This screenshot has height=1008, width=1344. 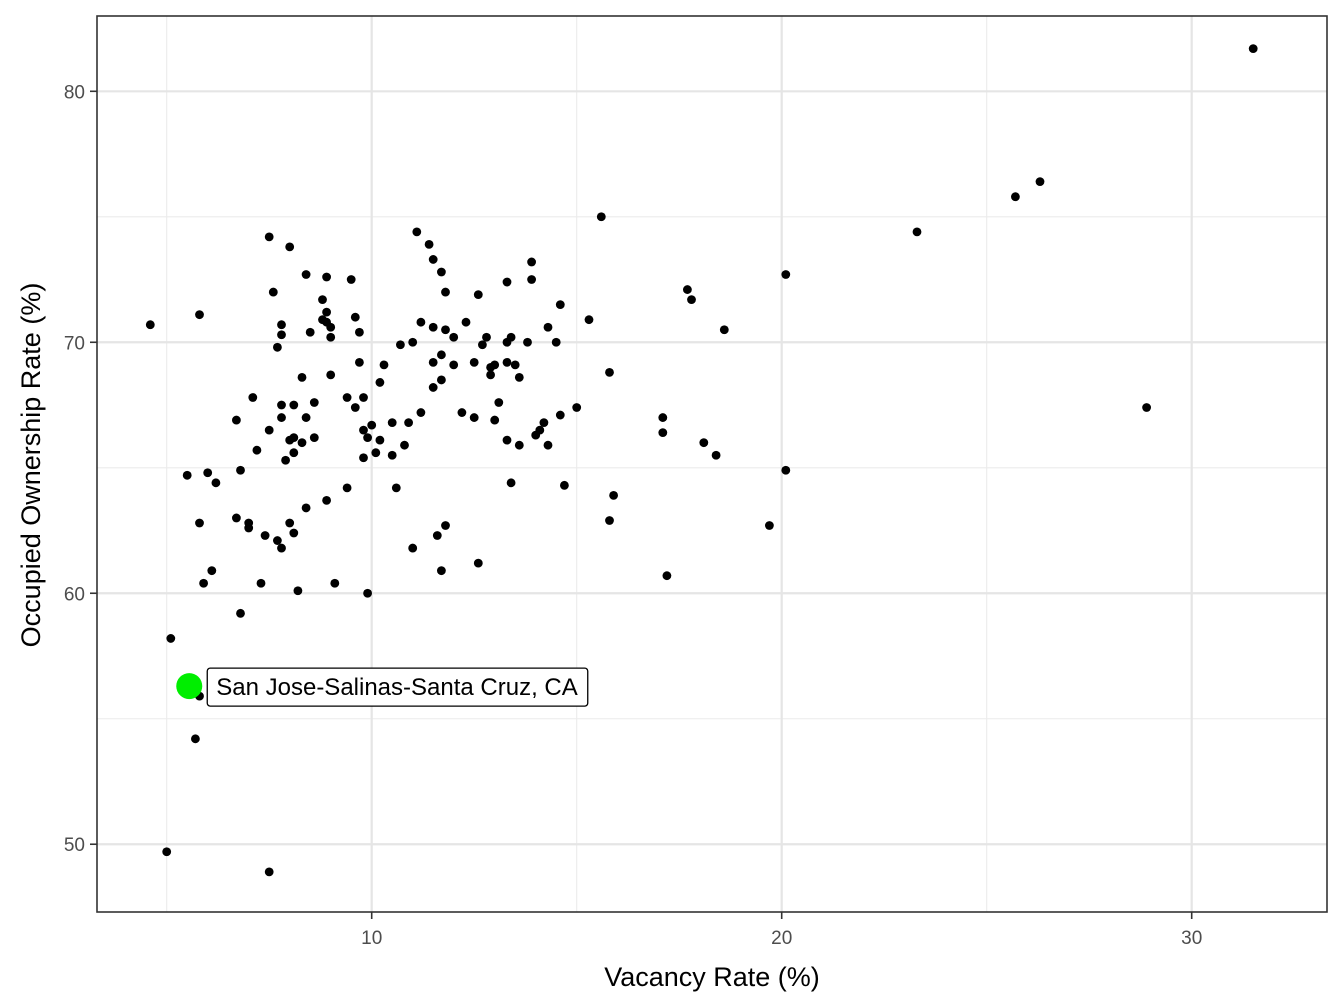 What do you see at coordinates (80, 469) in the screenshot?
I see `y-axis-ticks: 50 60 70 80` at bounding box center [80, 469].